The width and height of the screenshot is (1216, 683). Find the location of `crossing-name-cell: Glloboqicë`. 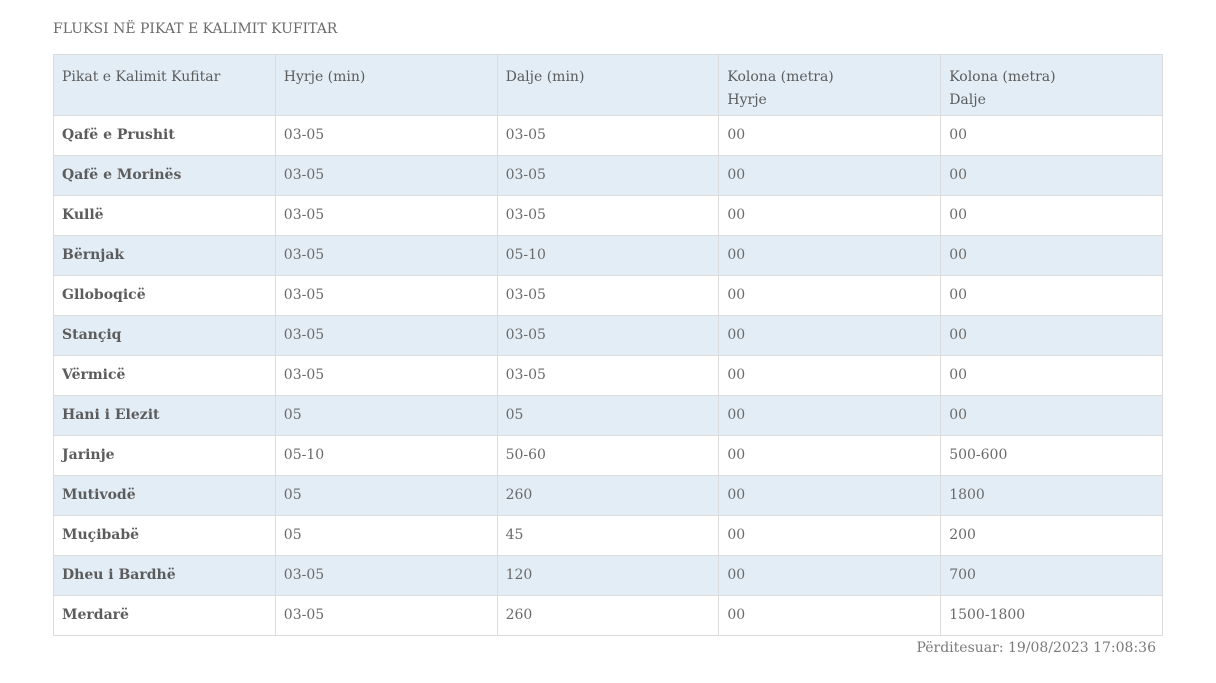

crossing-name-cell: Glloboqicë is located at coordinates (164, 295).